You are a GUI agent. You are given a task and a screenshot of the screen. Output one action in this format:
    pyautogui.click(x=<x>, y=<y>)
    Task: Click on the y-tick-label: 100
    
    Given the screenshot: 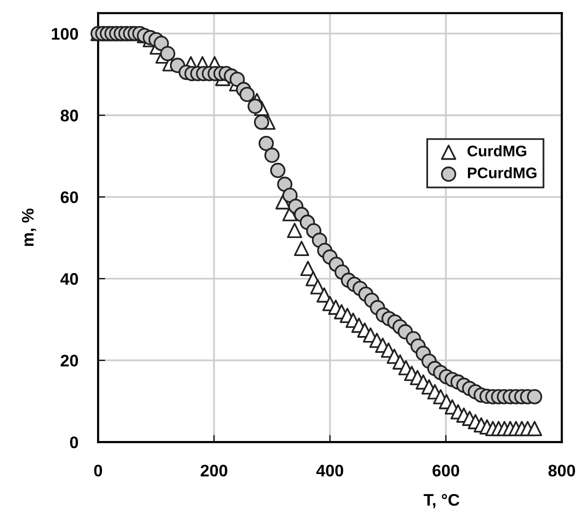 What is the action you would take?
    pyautogui.click(x=65, y=34)
    